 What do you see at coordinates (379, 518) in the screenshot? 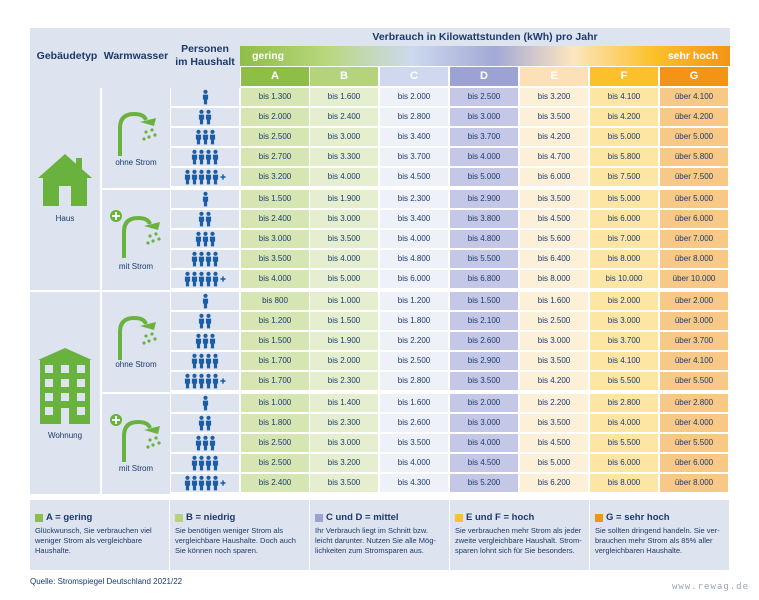
I see `legend-title: C und D = mittel` at bounding box center [379, 518].